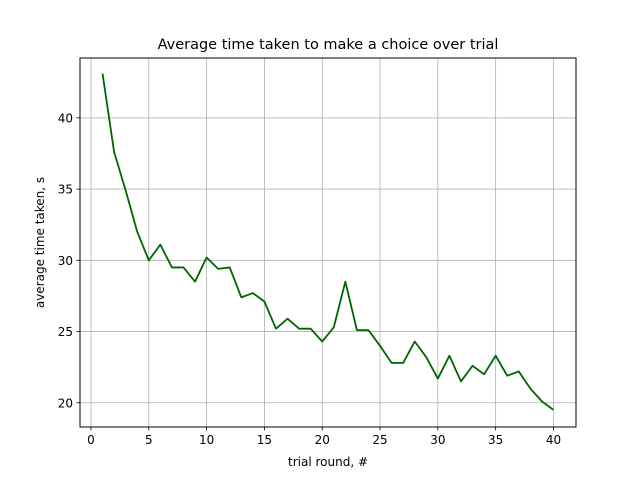  I want to click on y-tick-label: 40, so click(65, 118).